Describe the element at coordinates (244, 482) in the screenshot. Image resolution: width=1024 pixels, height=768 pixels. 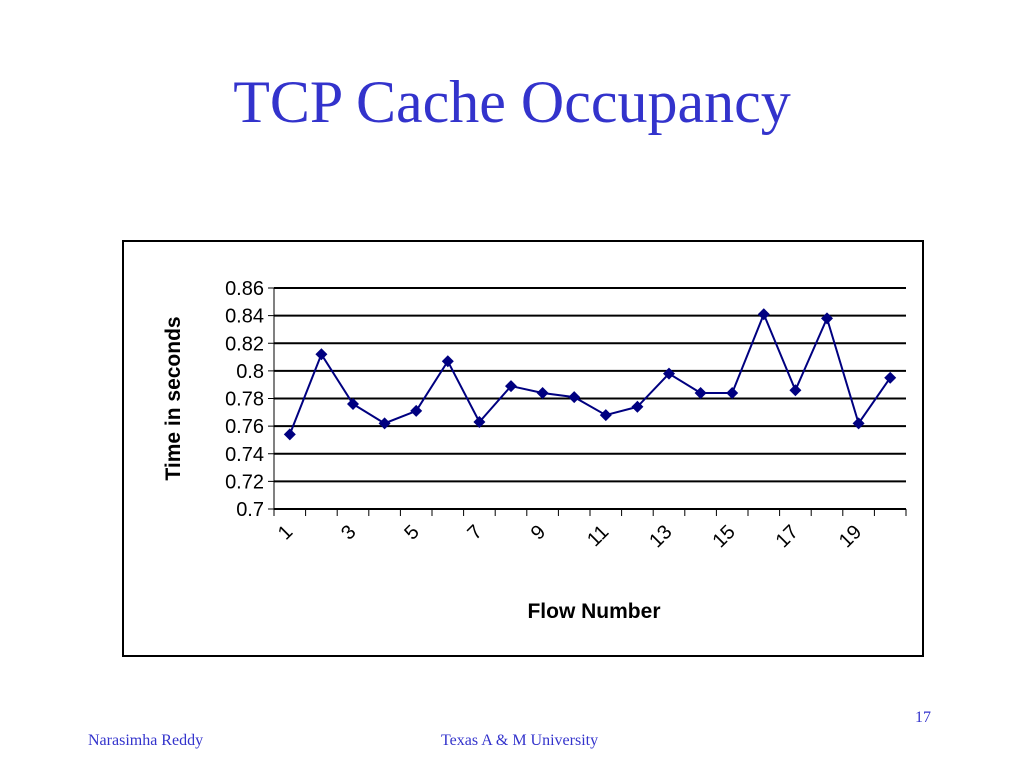
I see `y-tick-label: 0.72` at that location.